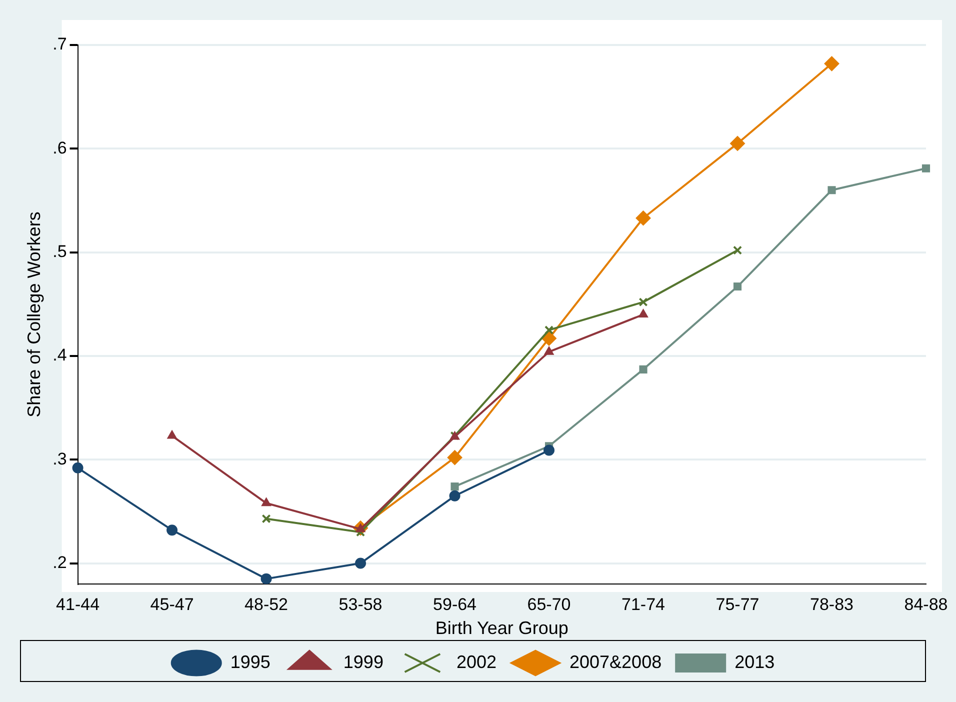 The image size is (956, 702). Describe the element at coordinates (926, 604) in the screenshot. I see `x-tick-label: 84-88` at that location.